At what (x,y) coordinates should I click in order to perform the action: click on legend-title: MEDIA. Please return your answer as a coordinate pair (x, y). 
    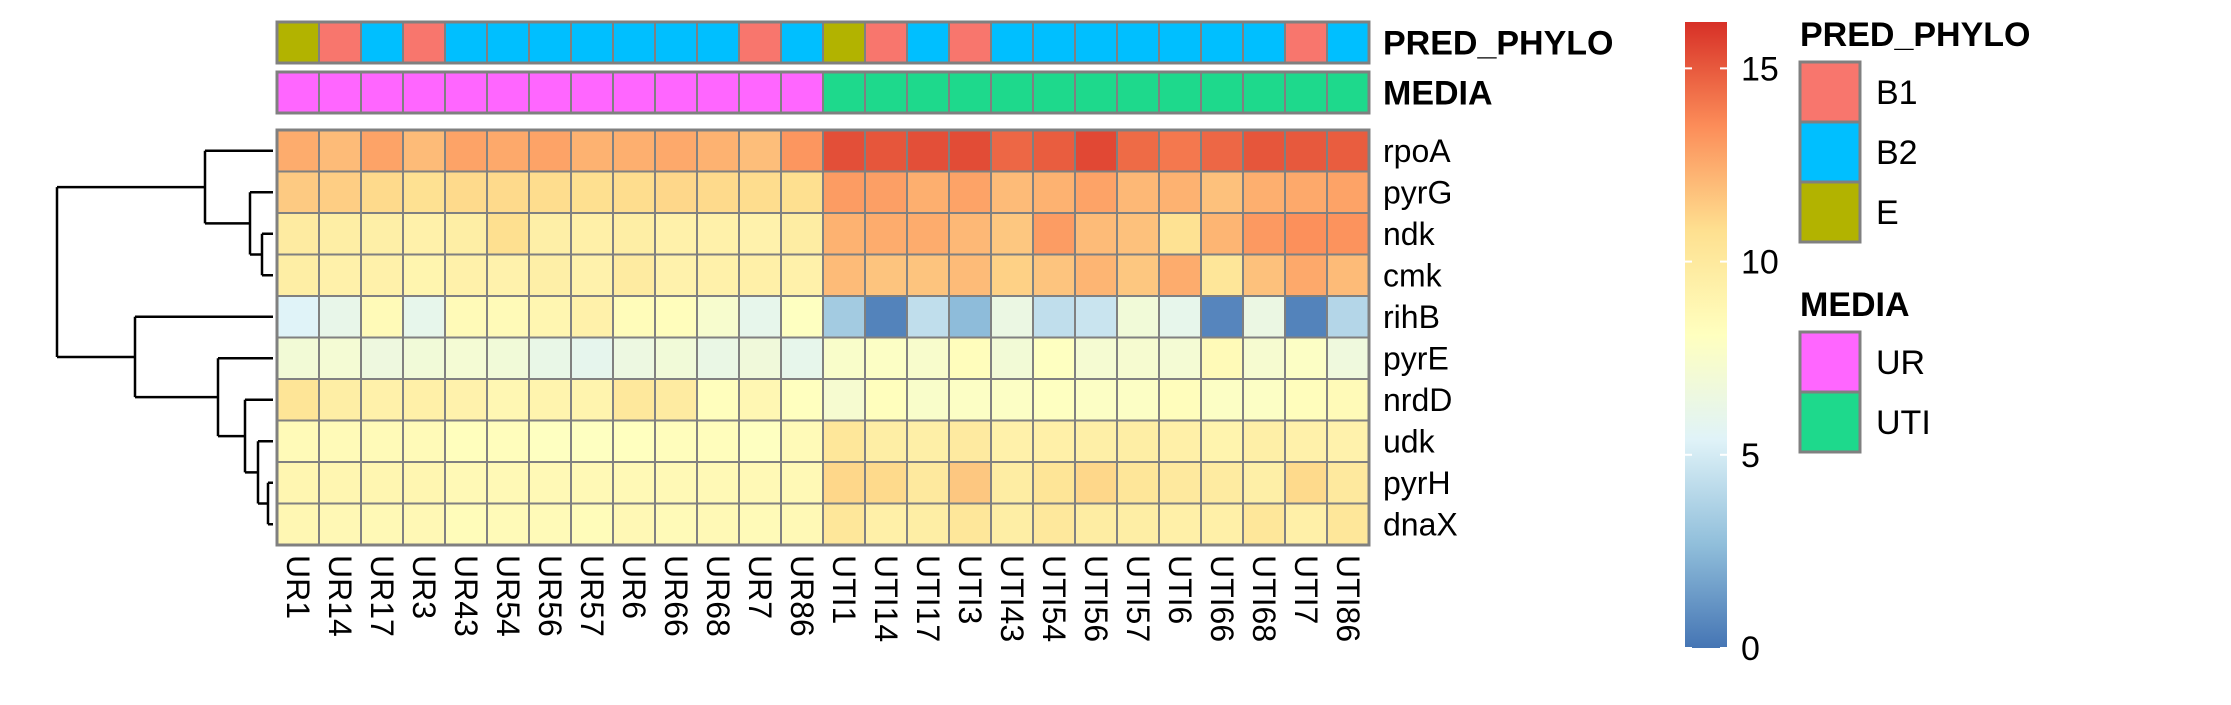
    Looking at the image, I should click on (1855, 305).